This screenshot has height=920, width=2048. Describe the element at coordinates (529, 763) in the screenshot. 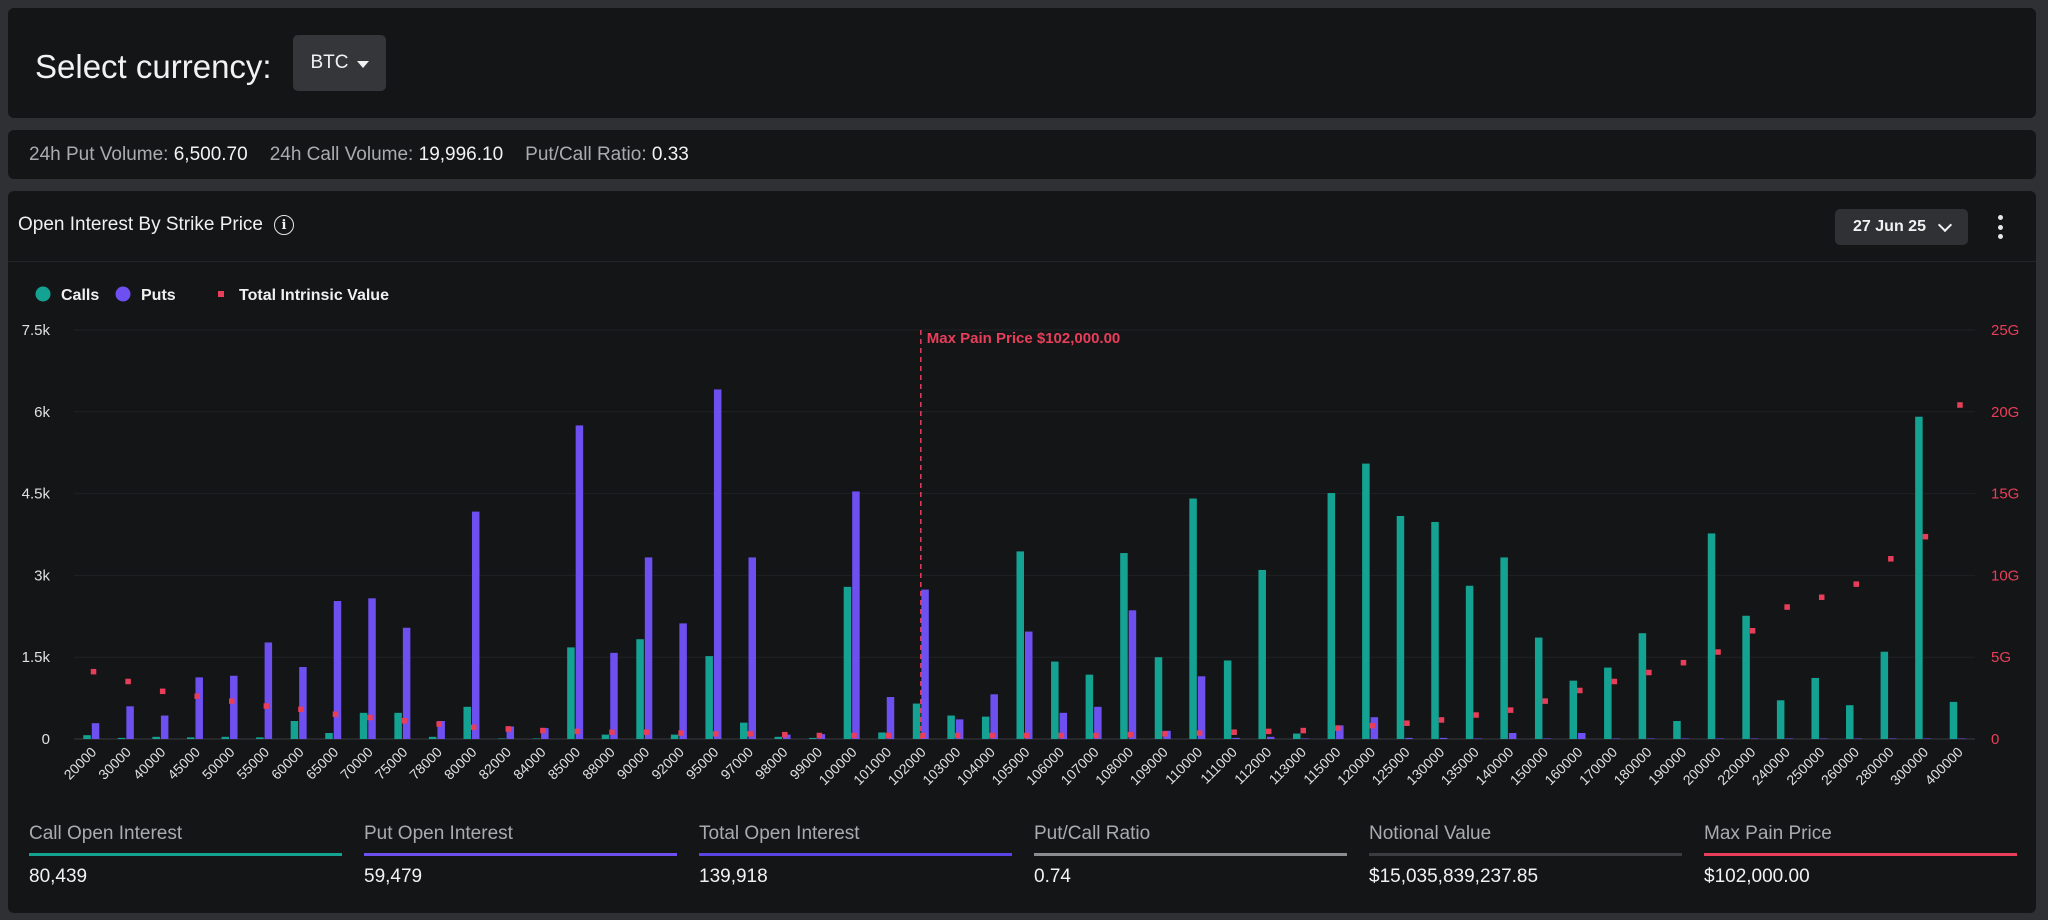

I see `x-tick-label: 84000` at that location.